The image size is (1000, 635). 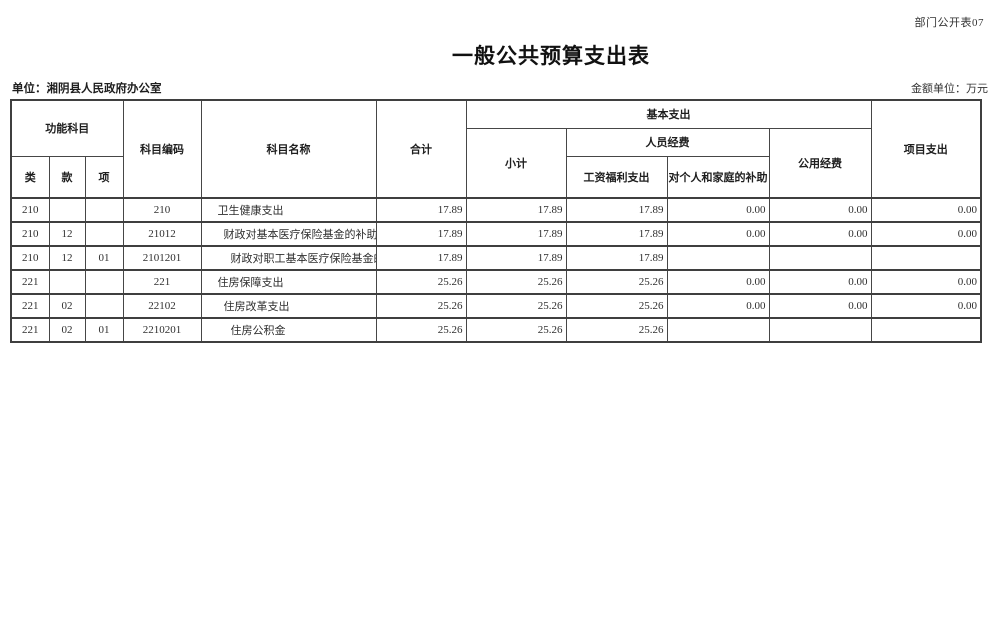 I want to click on cell-subject-code: 22102, so click(x=162, y=306).